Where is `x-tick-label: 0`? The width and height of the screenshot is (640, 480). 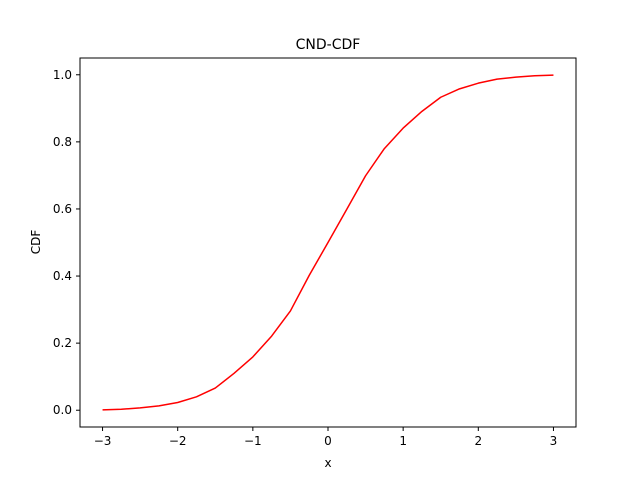 x-tick-label: 0 is located at coordinates (328, 441).